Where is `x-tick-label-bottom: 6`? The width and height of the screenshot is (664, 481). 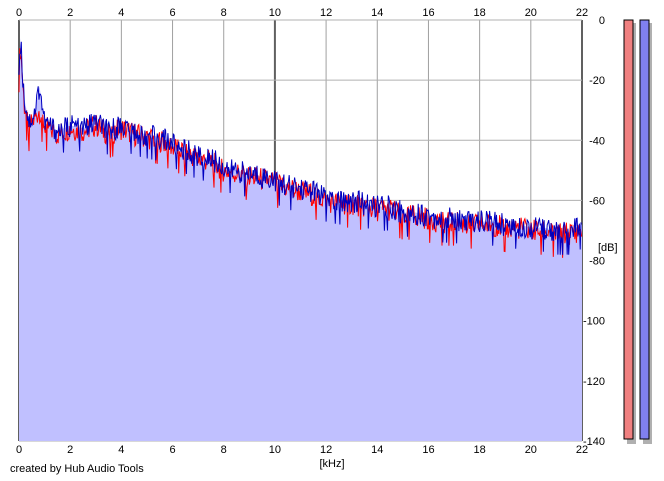 x-tick-label-bottom: 6 is located at coordinates (172, 450).